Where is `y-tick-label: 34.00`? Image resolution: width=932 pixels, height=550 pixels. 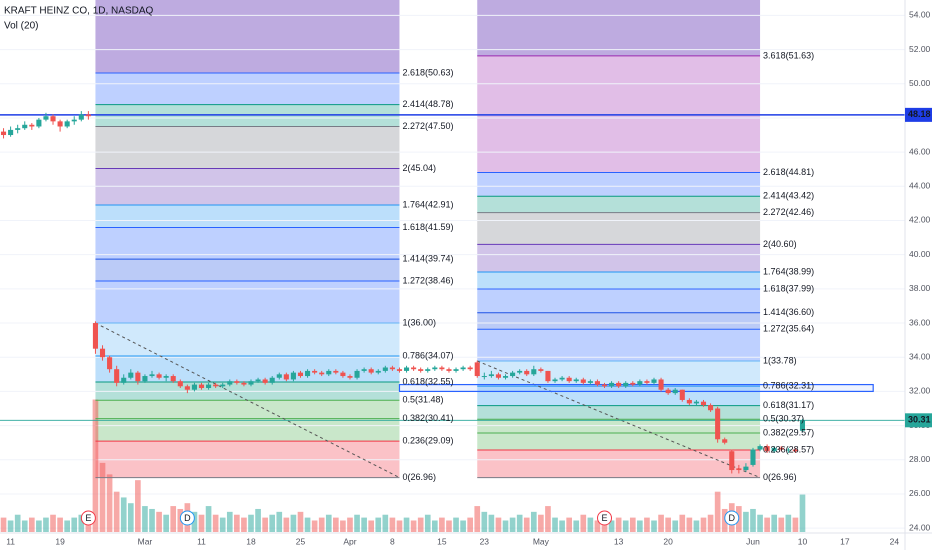 y-tick-label: 34.00 is located at coordinates (920, 356).